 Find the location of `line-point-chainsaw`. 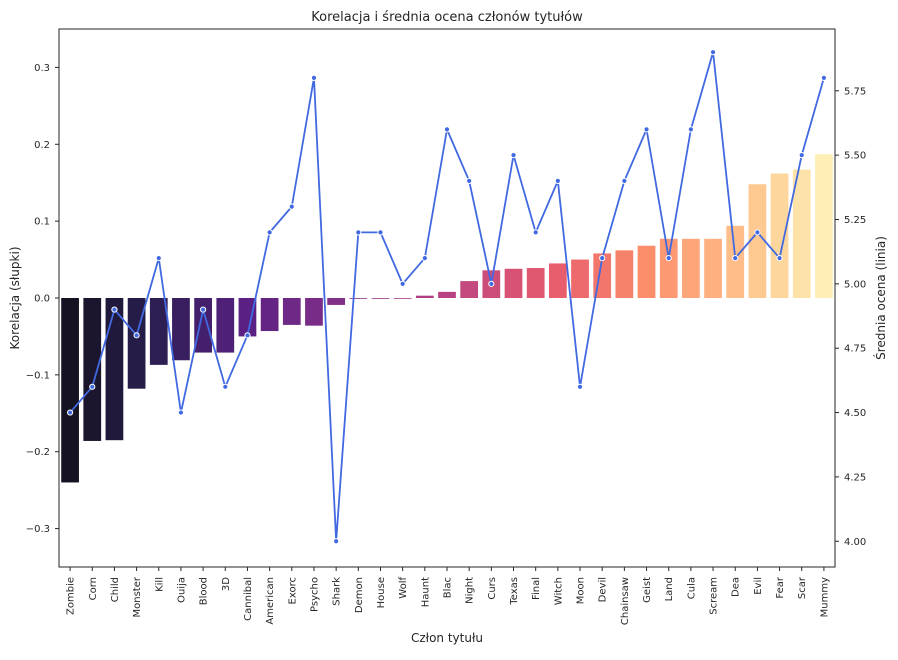

line-point-chainsaw is located at coordinates (624, 180).